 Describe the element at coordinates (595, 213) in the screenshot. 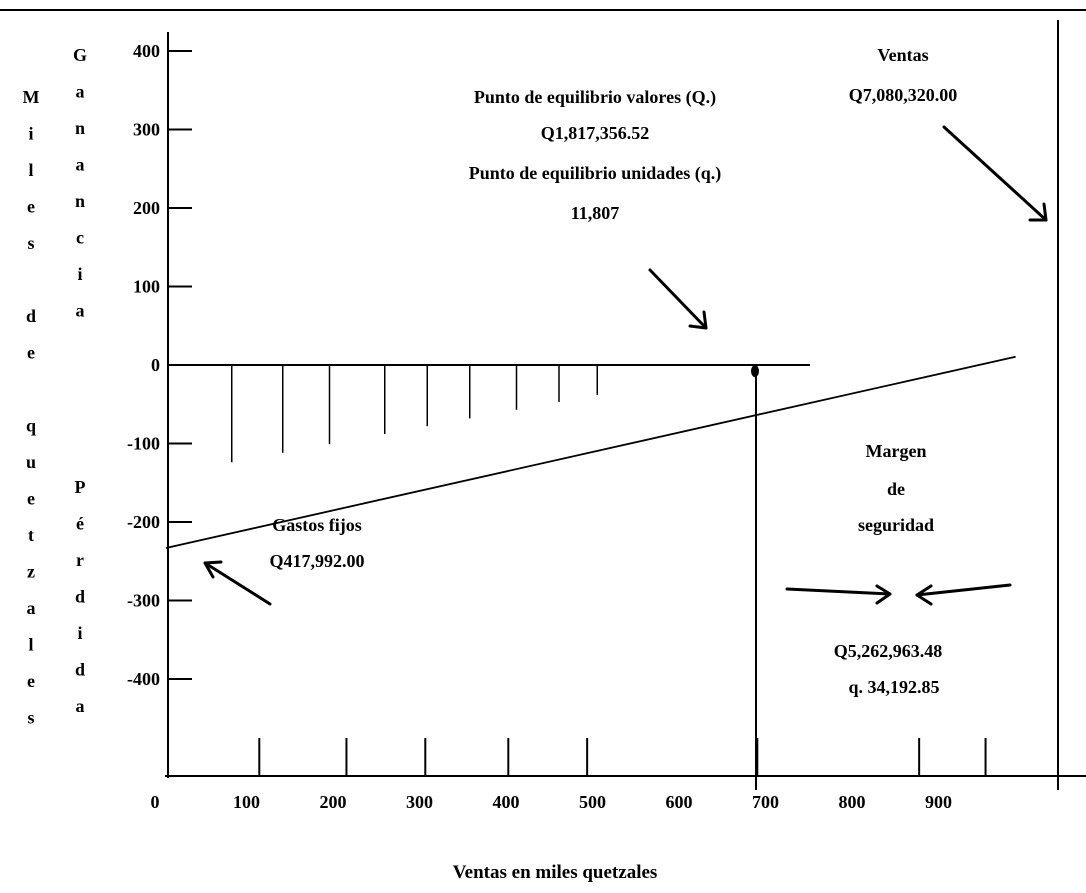

I see `break-even-units-amount: 11,807` at that location.